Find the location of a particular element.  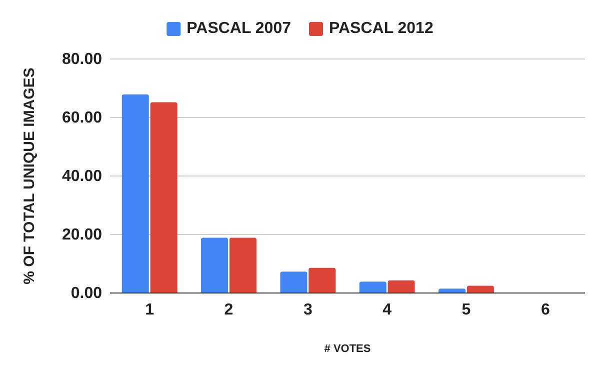

y-tick-label: 60.00 is located at coordinates (82, 118).